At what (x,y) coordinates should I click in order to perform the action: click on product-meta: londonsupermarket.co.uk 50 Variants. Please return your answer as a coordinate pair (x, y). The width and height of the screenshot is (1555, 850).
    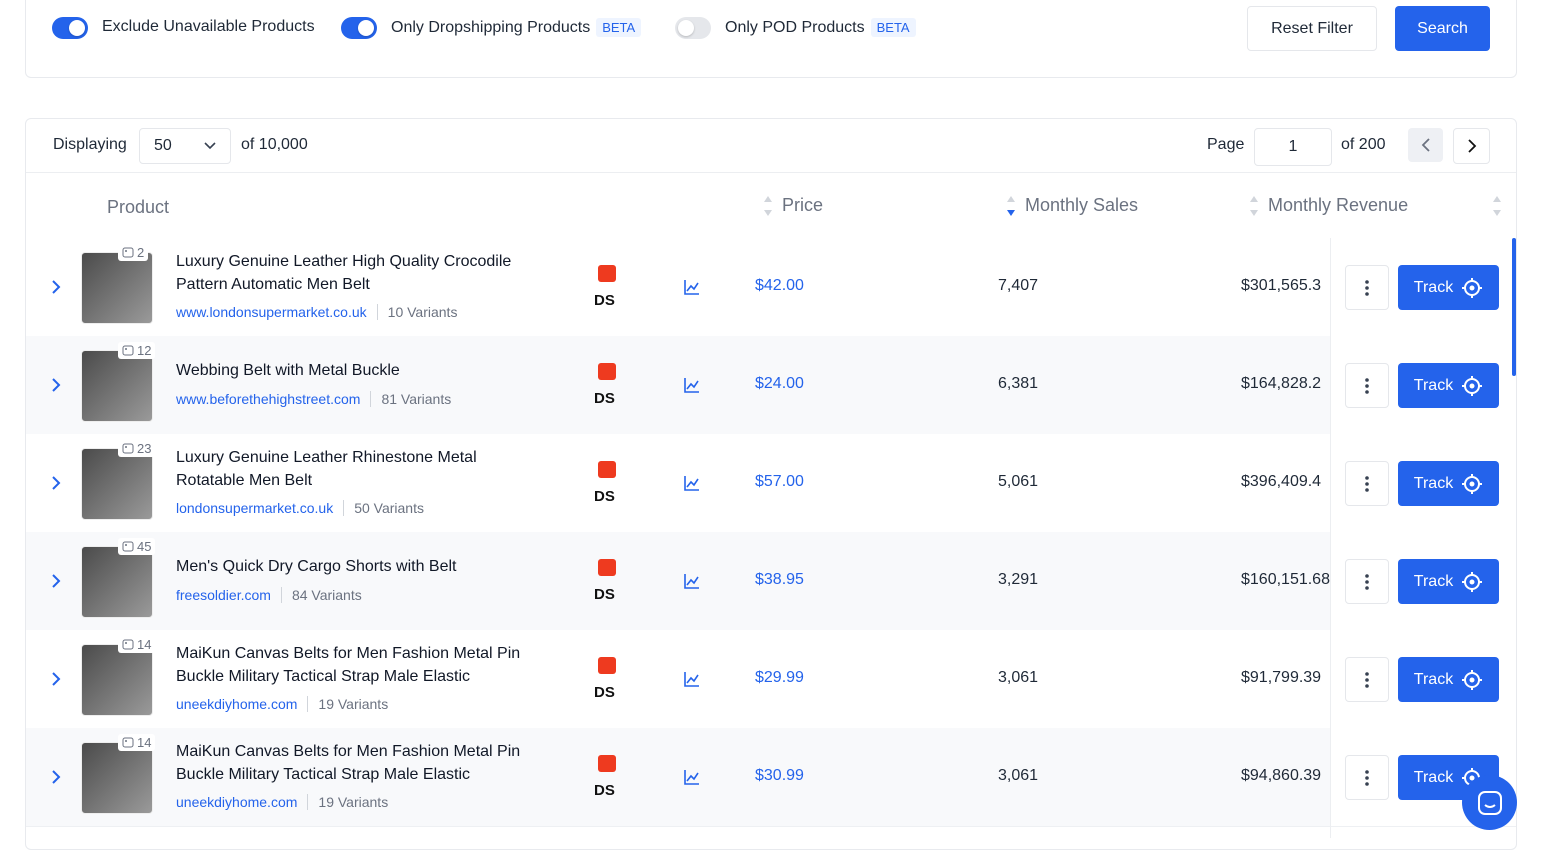
    Looking at the image, I should click on (300, 508).